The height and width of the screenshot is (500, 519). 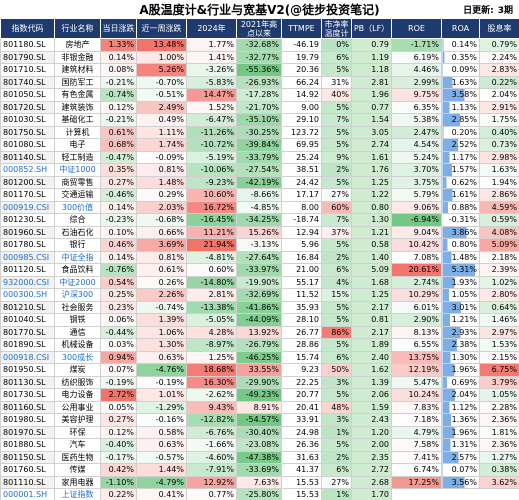 What do you see at coordinates (211, 395) in the screenshot?
I see `table-cell: -2.62%` at bounding box center [211, 395].